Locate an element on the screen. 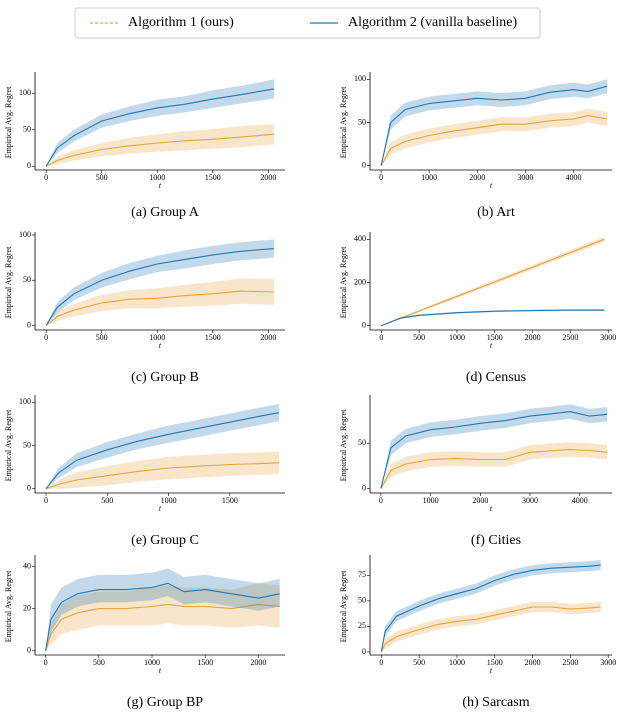 This screenshot has width=621, height=719. chart-caption: (d) Census is located at coordinates (496, 377).